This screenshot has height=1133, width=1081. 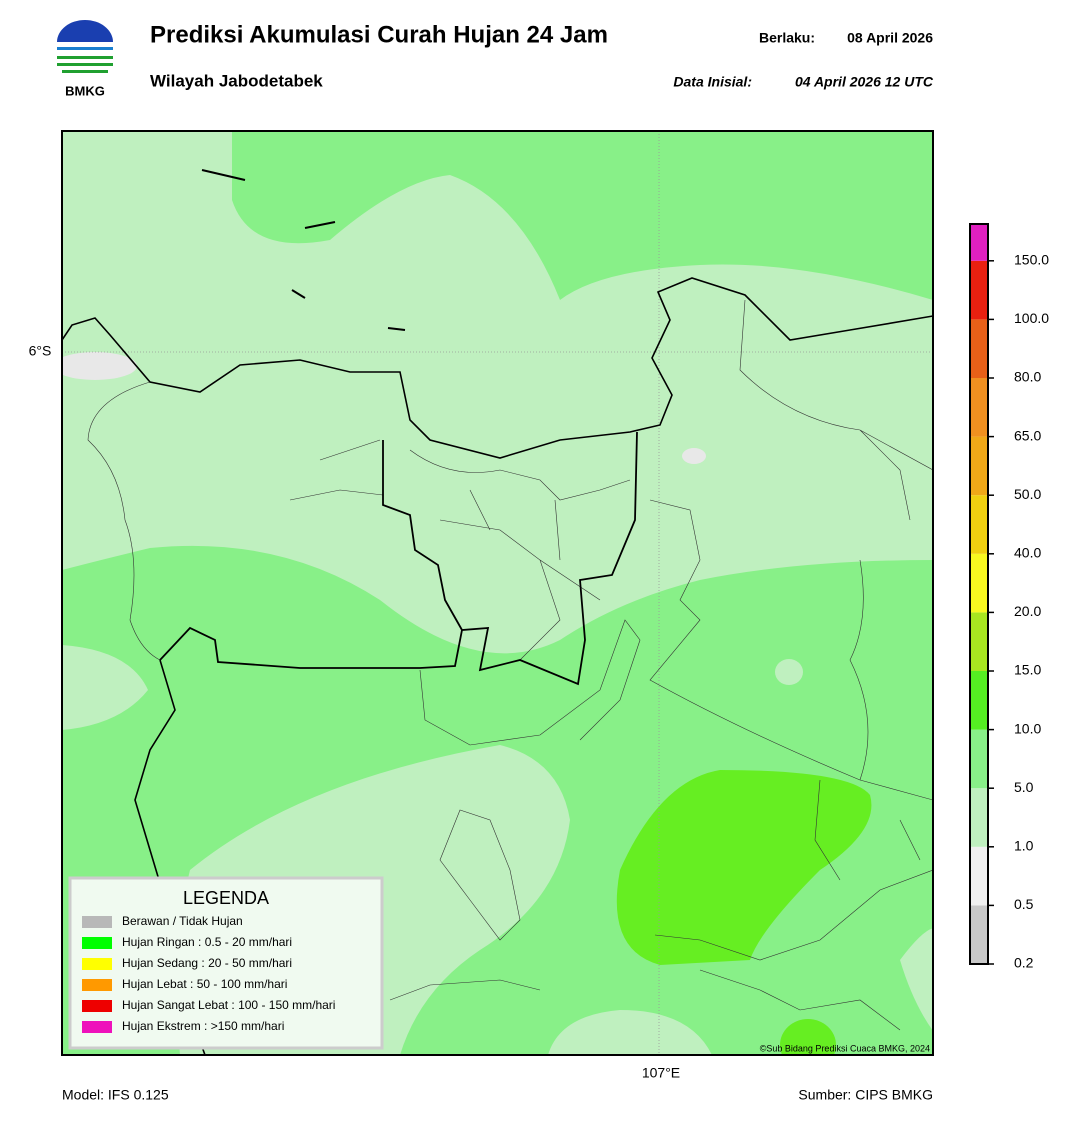 I want to click on lat-label: 6°S, so click(x=40, y=351).